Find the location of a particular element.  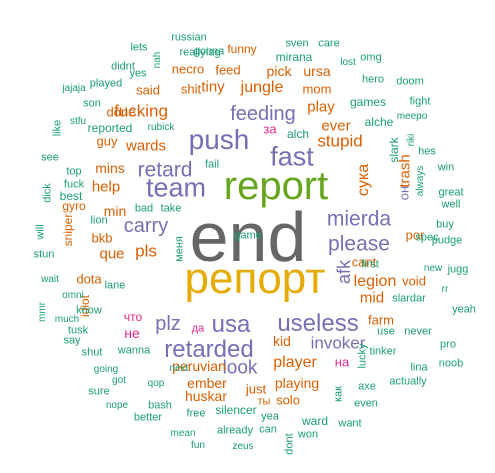

word: mierda is located at coordinates (359, 219).